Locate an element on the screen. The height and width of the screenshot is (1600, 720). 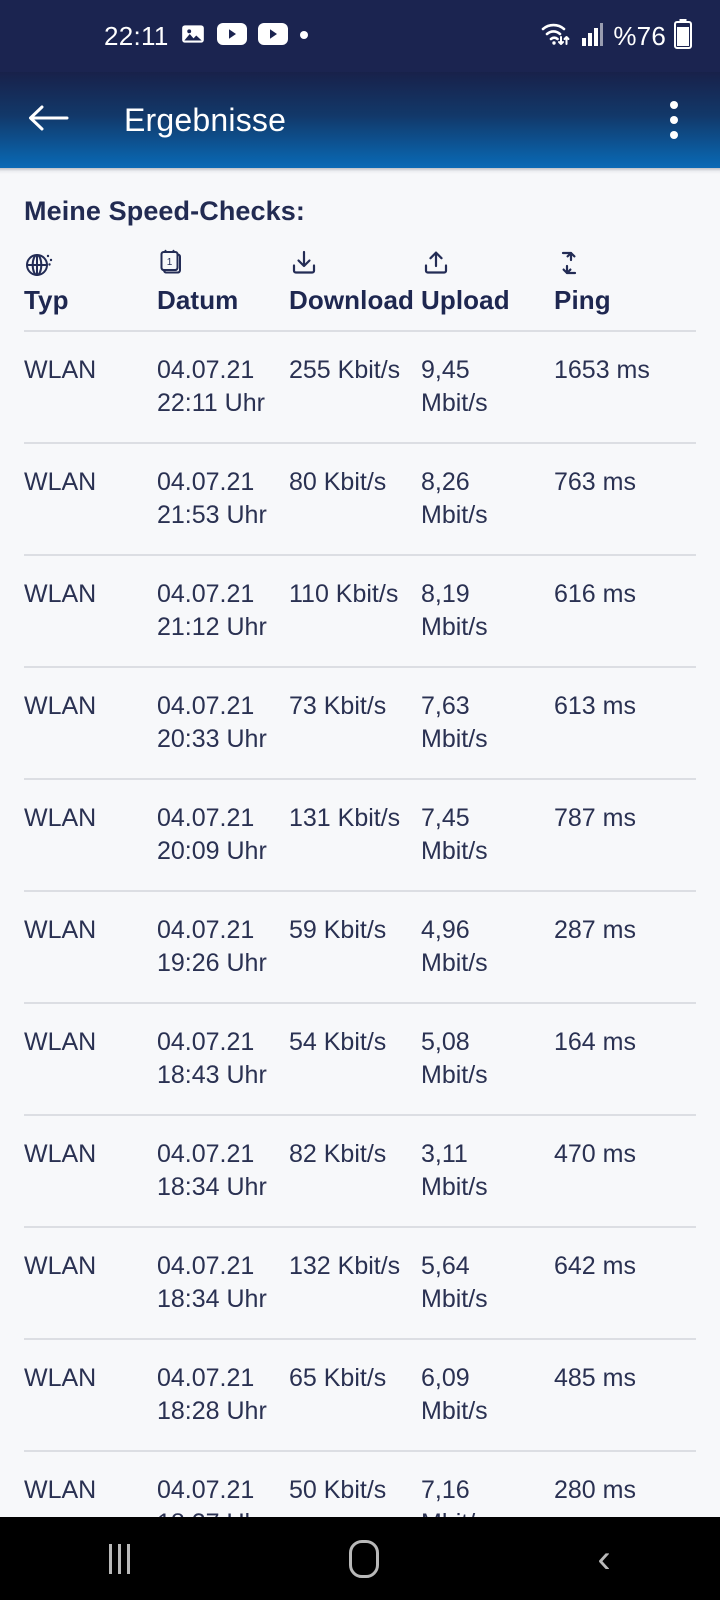
cell-upload: 8,26 Mbit/s is located at coordinates (487, 499).